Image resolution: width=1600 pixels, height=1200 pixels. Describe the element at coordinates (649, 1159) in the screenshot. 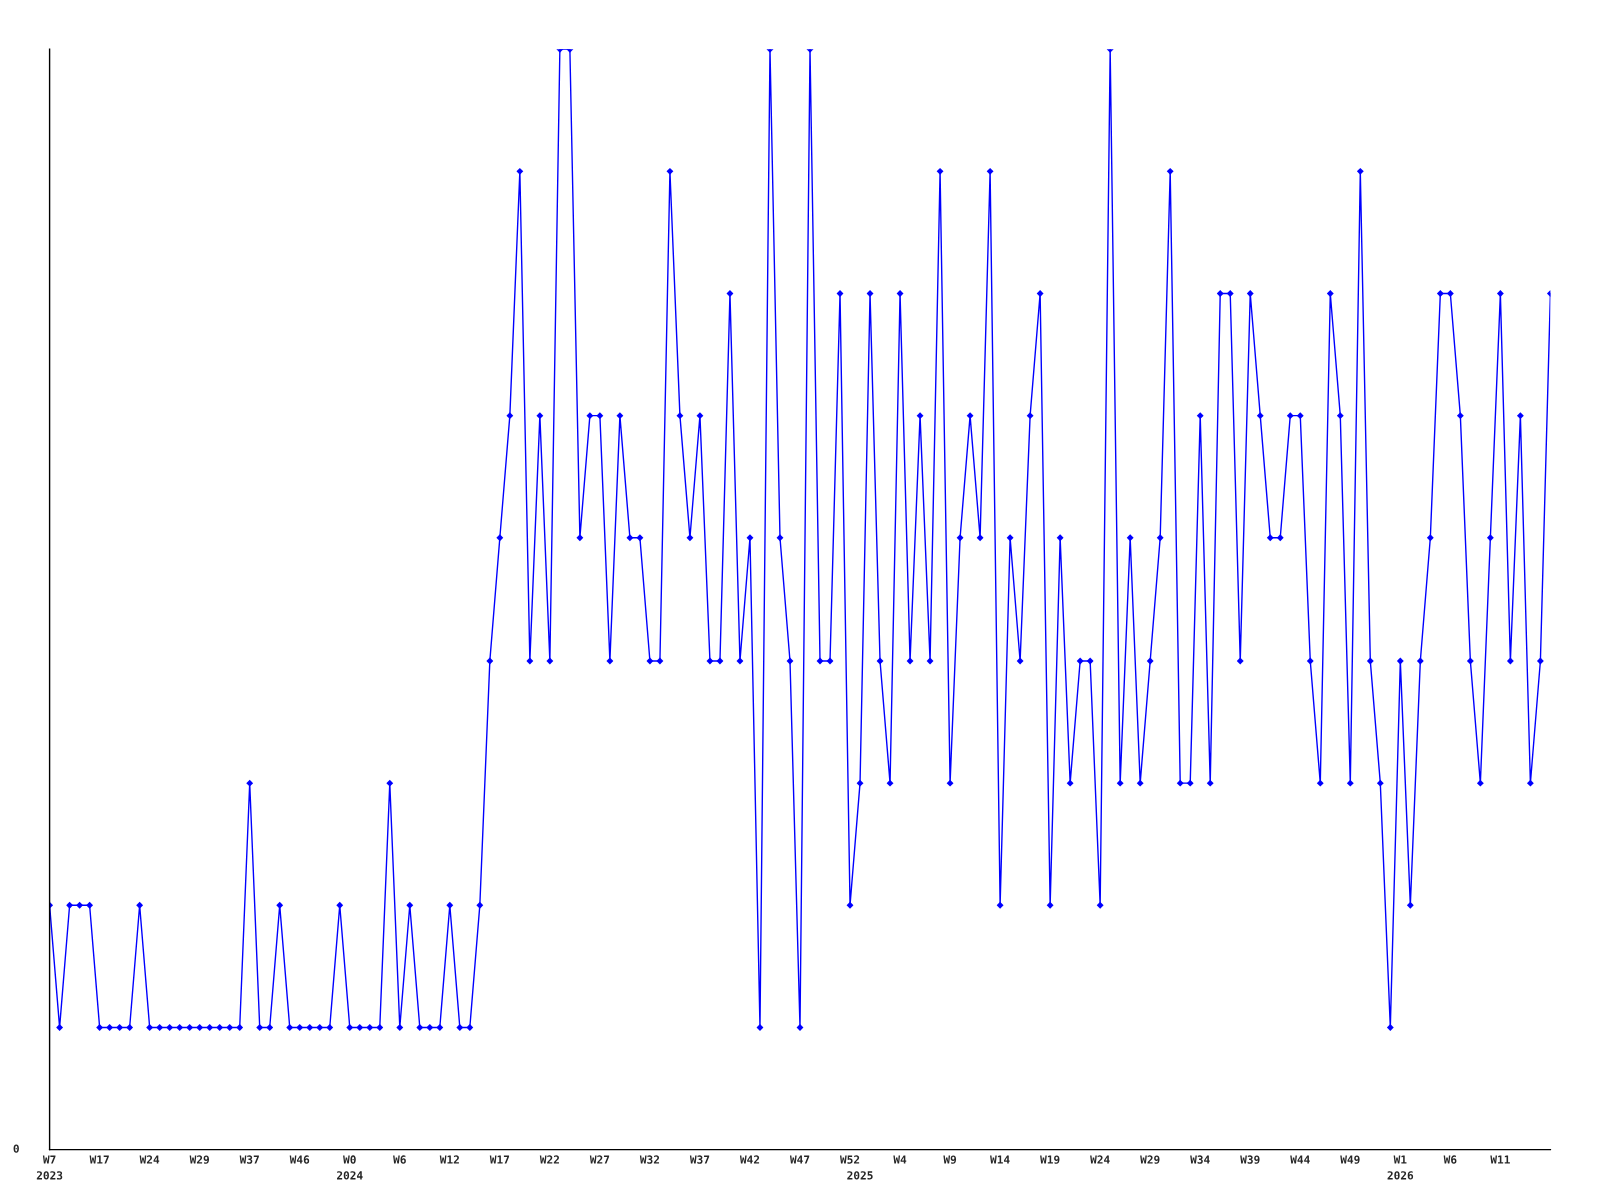

I see `x-tick-label: W32` at that location.